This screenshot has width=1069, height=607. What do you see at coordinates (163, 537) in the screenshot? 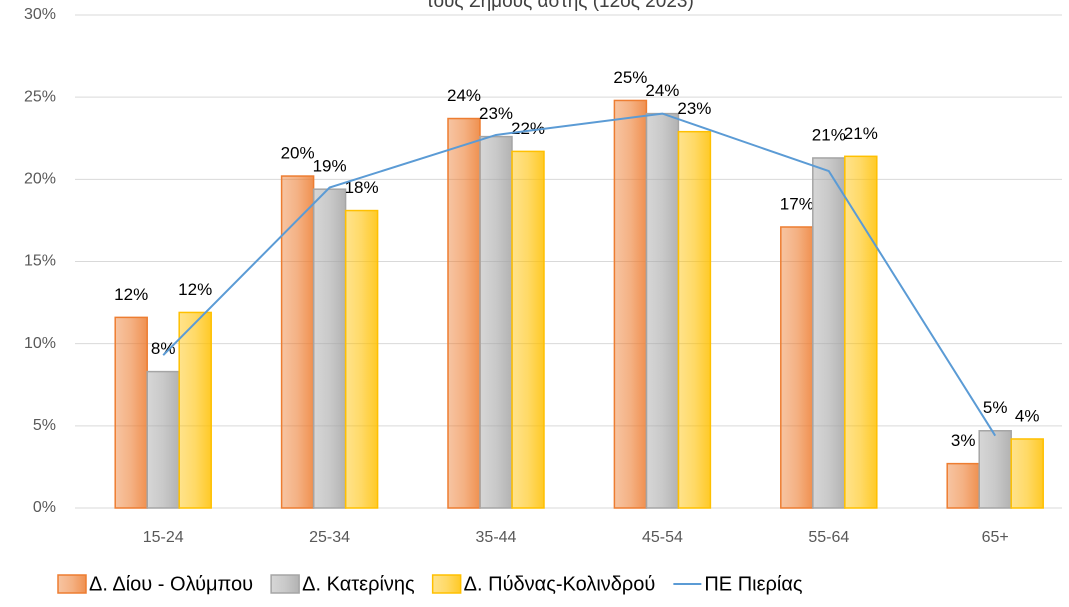
I see `x-tick-label: 15-24` at bounding box center [163, 537].